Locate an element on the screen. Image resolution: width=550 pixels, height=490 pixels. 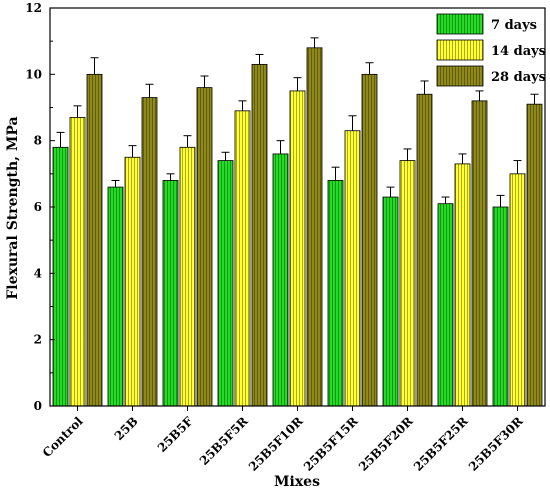
bar-25B5F5R-28-days is located at coordinates (259, 235).